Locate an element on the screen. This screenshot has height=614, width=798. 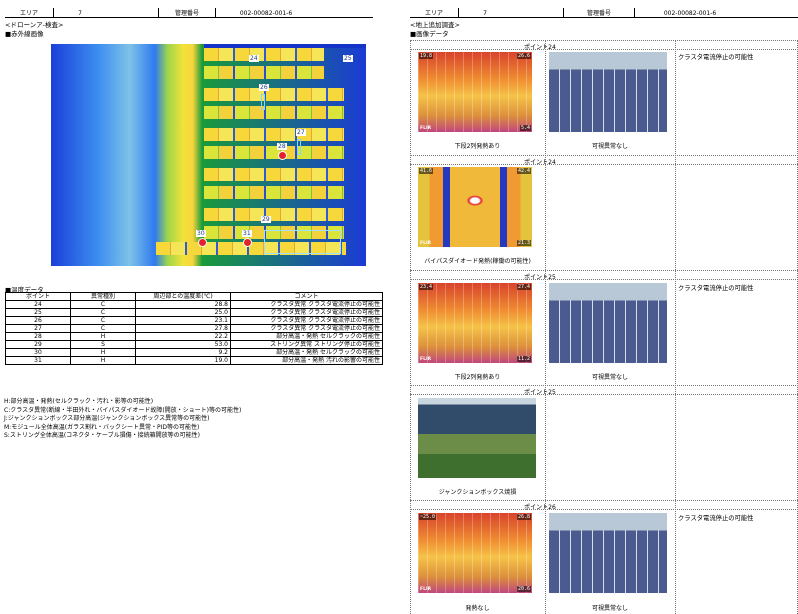
cell-diff: 23.1 is located at coordinates (183, 320).